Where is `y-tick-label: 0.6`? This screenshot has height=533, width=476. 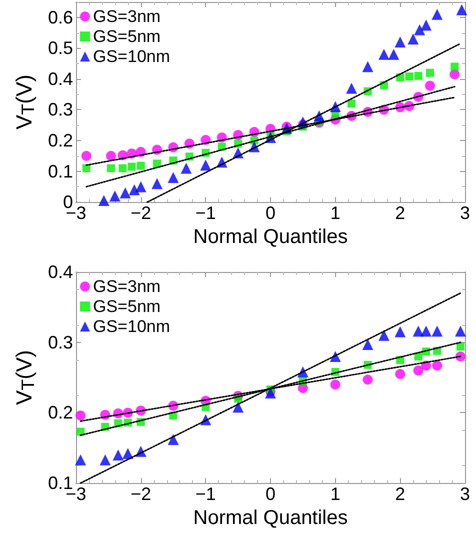 y-tick-label: 0.6 is located at coordinates (60, 17).